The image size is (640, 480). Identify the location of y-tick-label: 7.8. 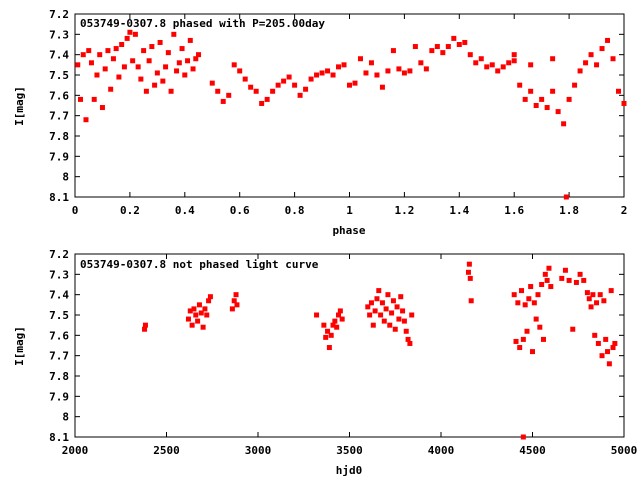
(59, 136).